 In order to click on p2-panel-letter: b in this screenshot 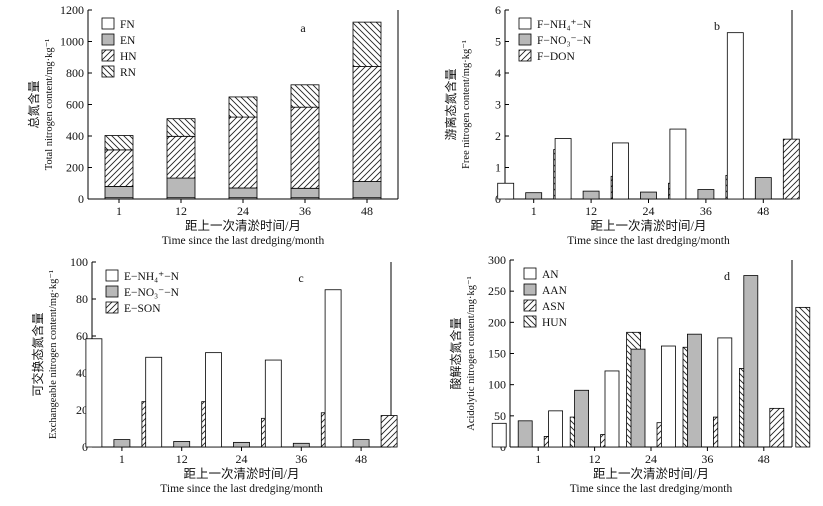, I will do `click(717, 26)`.